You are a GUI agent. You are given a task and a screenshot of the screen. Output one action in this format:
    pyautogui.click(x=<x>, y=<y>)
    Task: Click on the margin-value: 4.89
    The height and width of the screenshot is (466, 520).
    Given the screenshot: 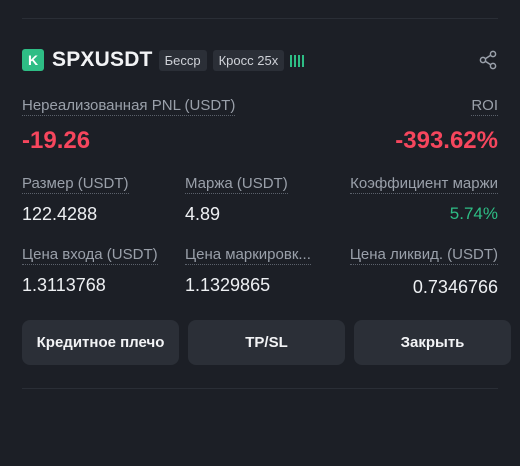 What is the action you would take?
    pyautogui.click(x=202, y=214)
    